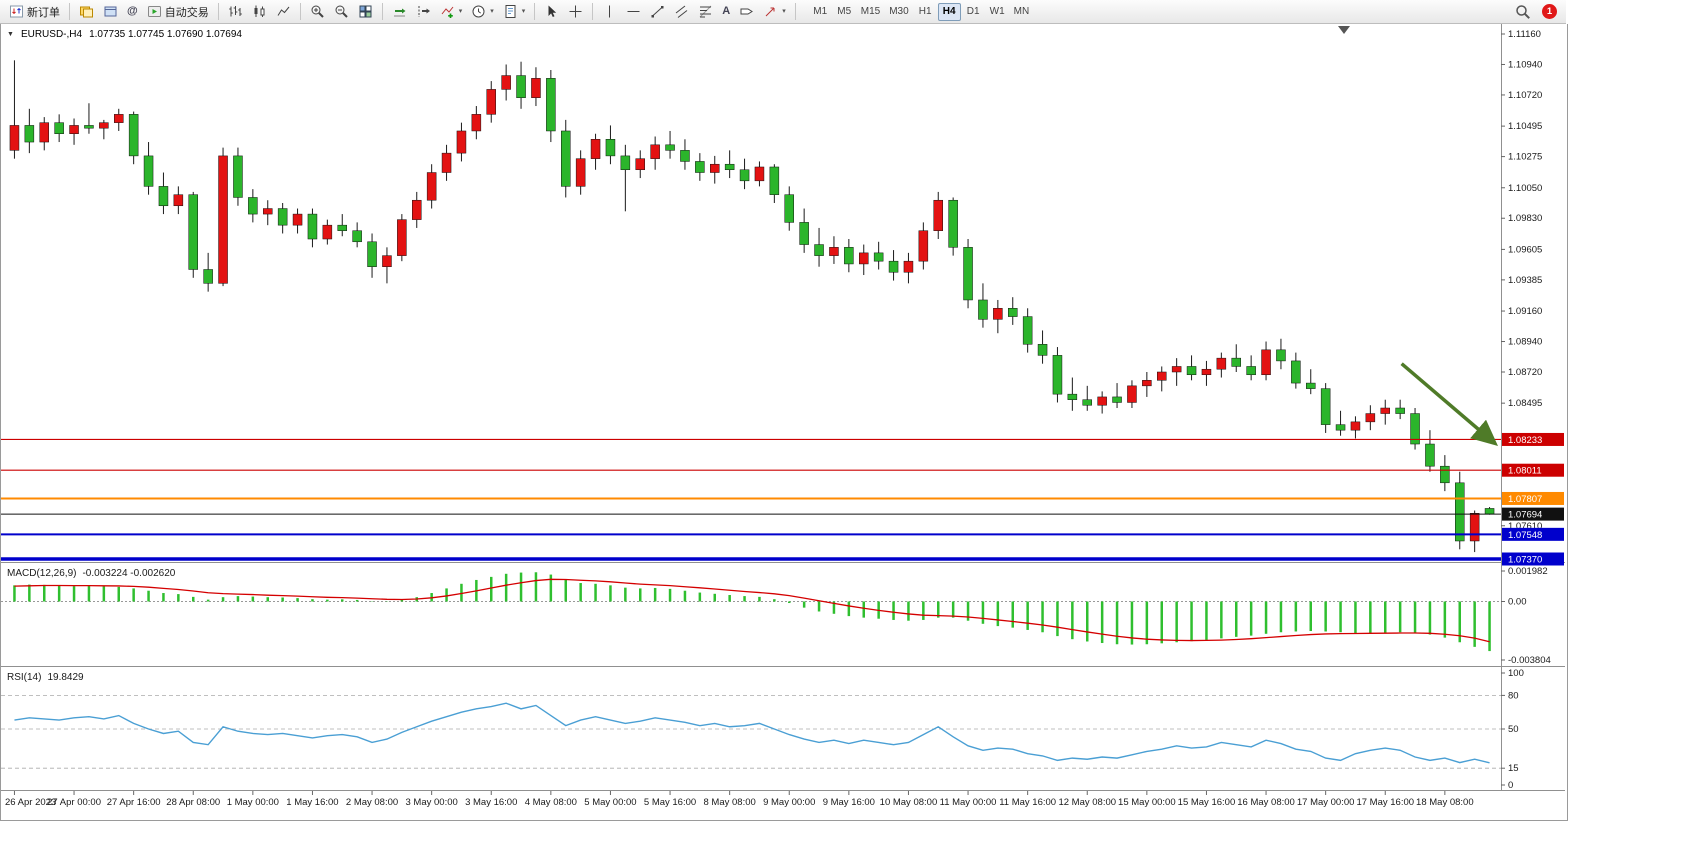 This screenshot has height=857, width=1692. I want to click on periods-button: ▾, so click(482, 11).